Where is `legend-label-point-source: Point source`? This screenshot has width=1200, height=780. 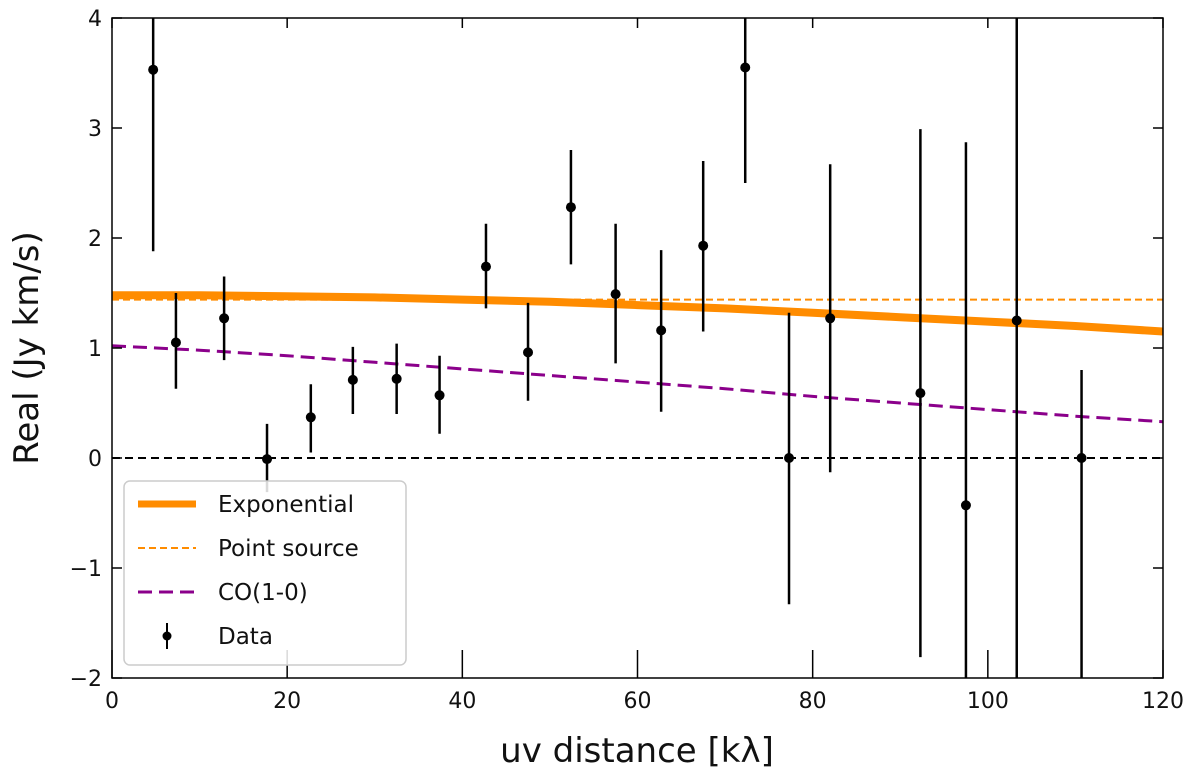 legend-label-point-source: Point source is located at coordinates (288, 549).